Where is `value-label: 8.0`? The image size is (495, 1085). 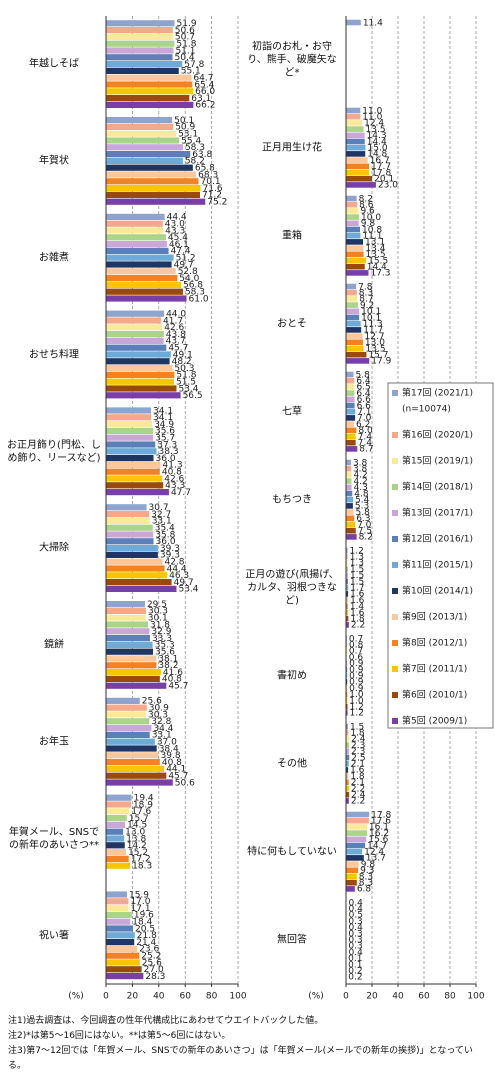 value-label: 8.0 is located at coordinates (365, 431).